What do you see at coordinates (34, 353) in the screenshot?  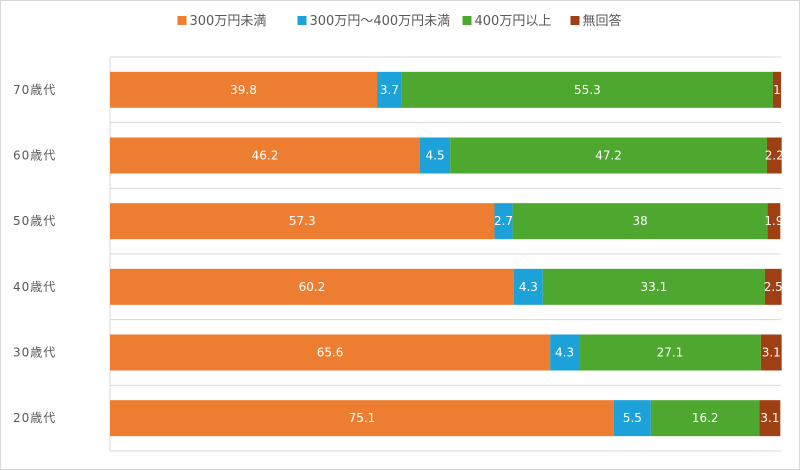 I see `category-tick-label: 30歳代` at bounding box center [34, 353].